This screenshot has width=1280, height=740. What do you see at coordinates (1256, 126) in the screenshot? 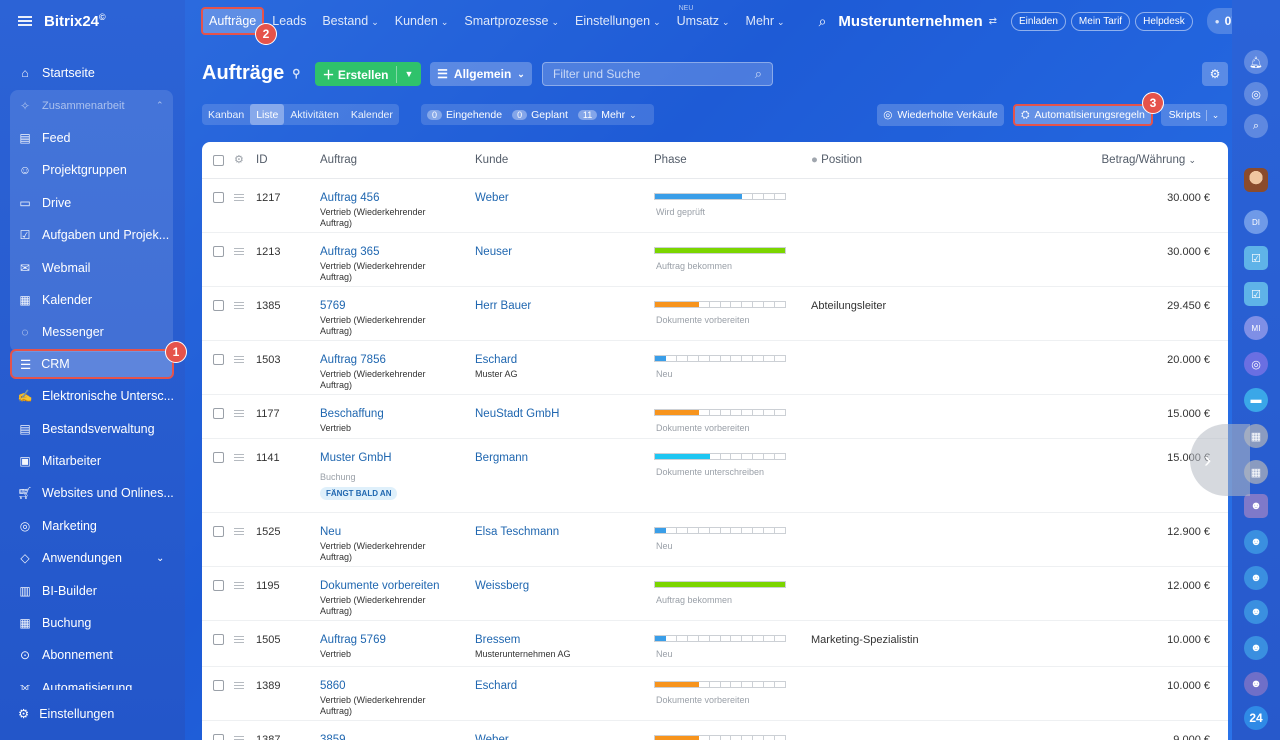
I see `chat-search-icon: ⌕` at bounding box center [1256, 126].